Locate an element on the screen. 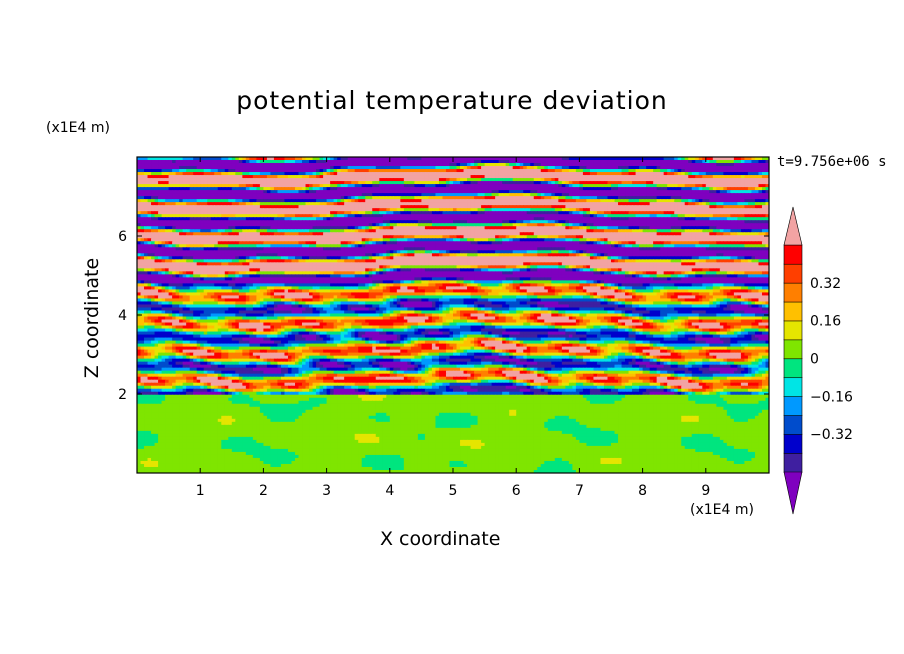  x-tick-label: 6 is located at coordinates (516, 491).